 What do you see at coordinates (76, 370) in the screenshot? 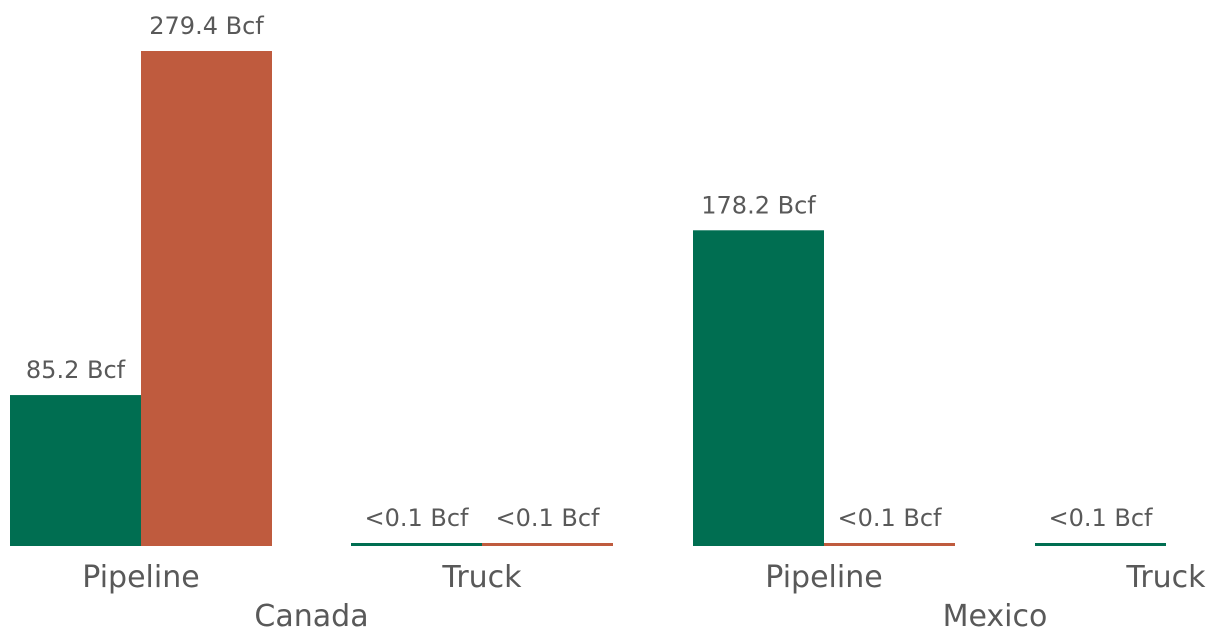
I see `value-label: 85.2 Bcf` at bounding box center [76, 370].